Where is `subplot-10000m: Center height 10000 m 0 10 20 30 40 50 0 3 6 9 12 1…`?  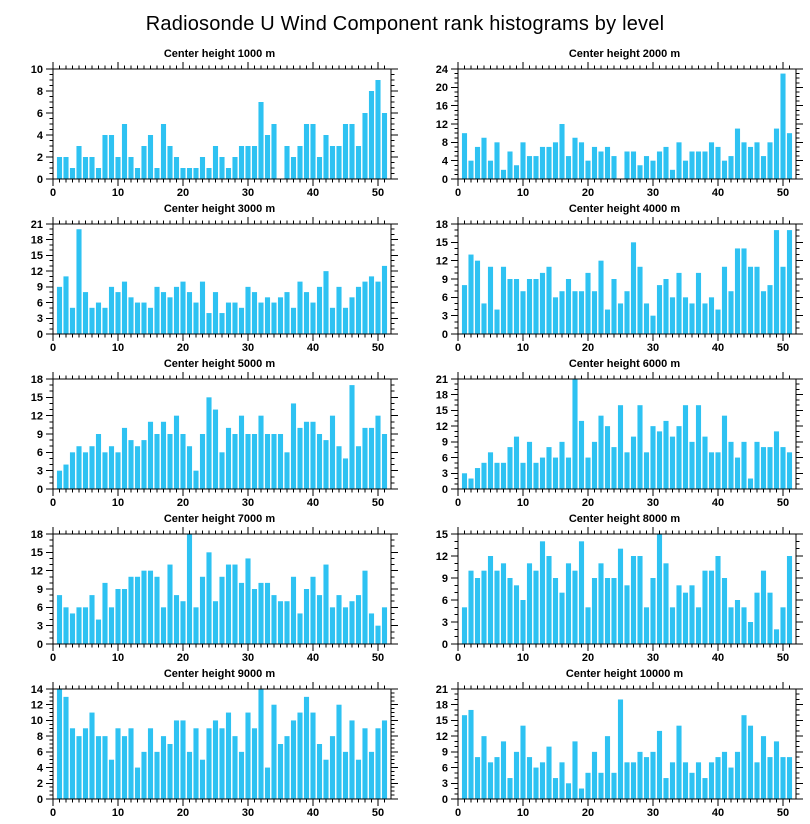 subplot-10000m: Center height 10000 m 0 10 20 30 40 50 0 3 6 9 12 1… is located at coordinates (607, 744).